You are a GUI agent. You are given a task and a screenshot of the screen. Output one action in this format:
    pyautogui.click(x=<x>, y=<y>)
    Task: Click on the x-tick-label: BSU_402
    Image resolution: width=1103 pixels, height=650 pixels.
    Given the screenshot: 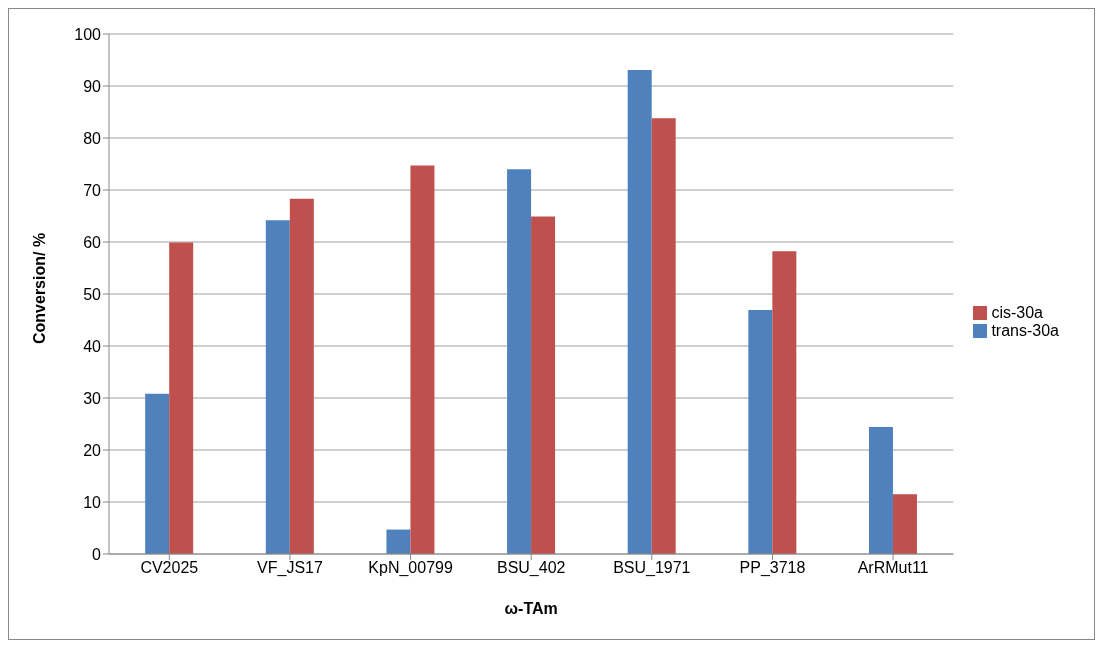 What is the action you would take?
    pyautogui.click(x=531, y=568)
    